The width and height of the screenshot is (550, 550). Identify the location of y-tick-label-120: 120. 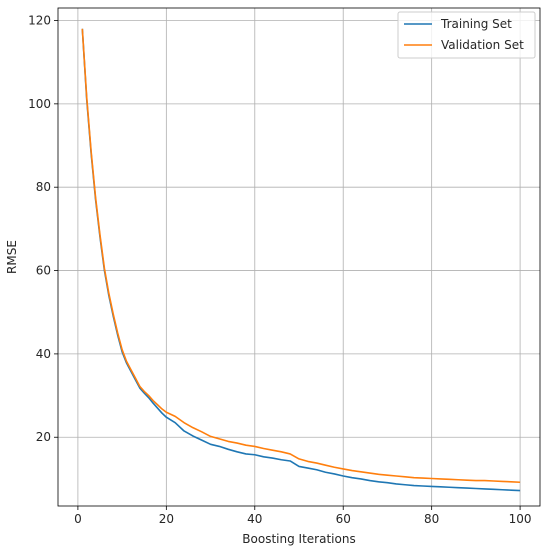
(39, 21).